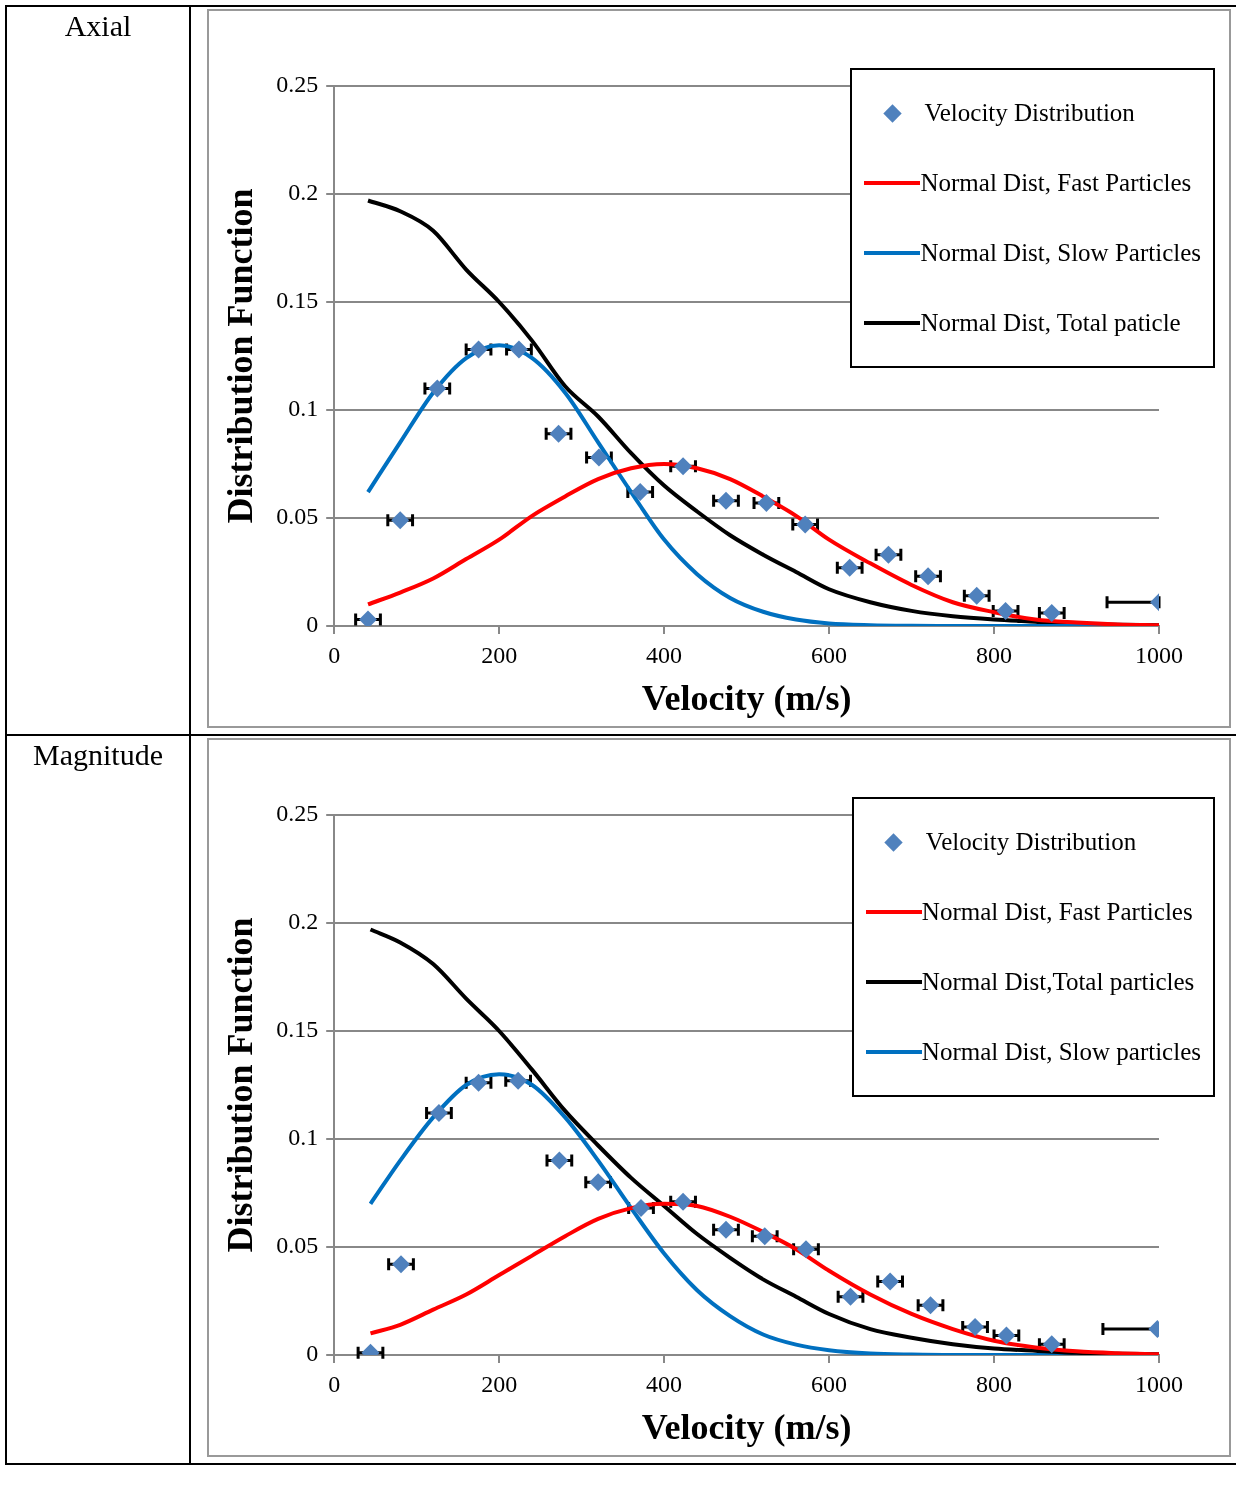 This screenshot has height=1498, width=1236. What do you see at coordinates (1061, 1052) in the screenshot?
I see `legend-label: Normal Dist, Slow particles` at bounding box center [1061, 1052].